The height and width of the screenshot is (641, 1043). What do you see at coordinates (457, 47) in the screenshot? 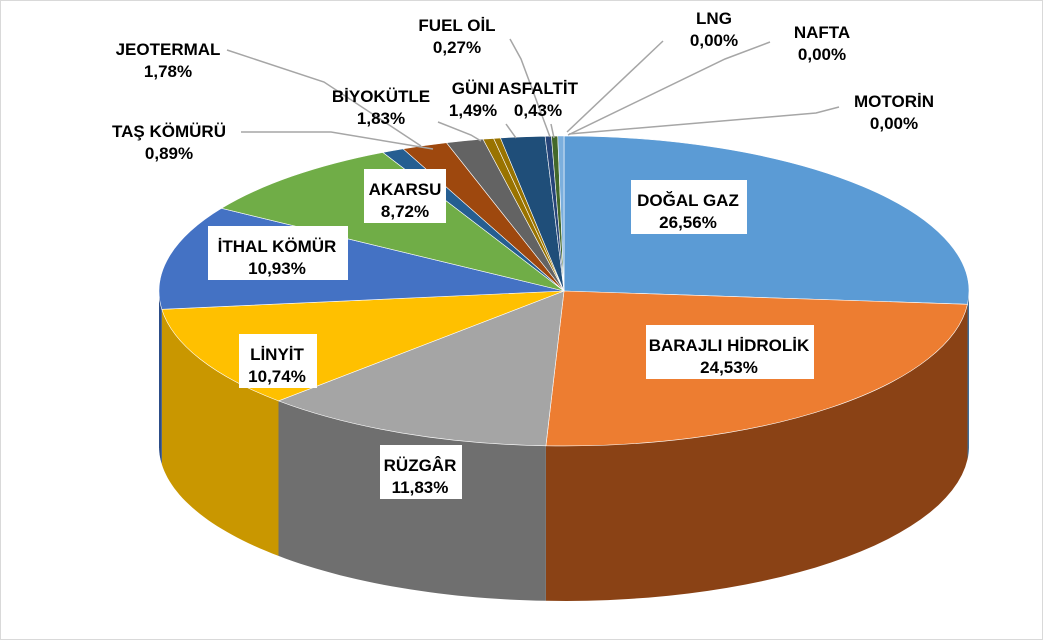
I see `slice-value-fuel-oi̇l: 0,27%` at bounding box center [457, 47].